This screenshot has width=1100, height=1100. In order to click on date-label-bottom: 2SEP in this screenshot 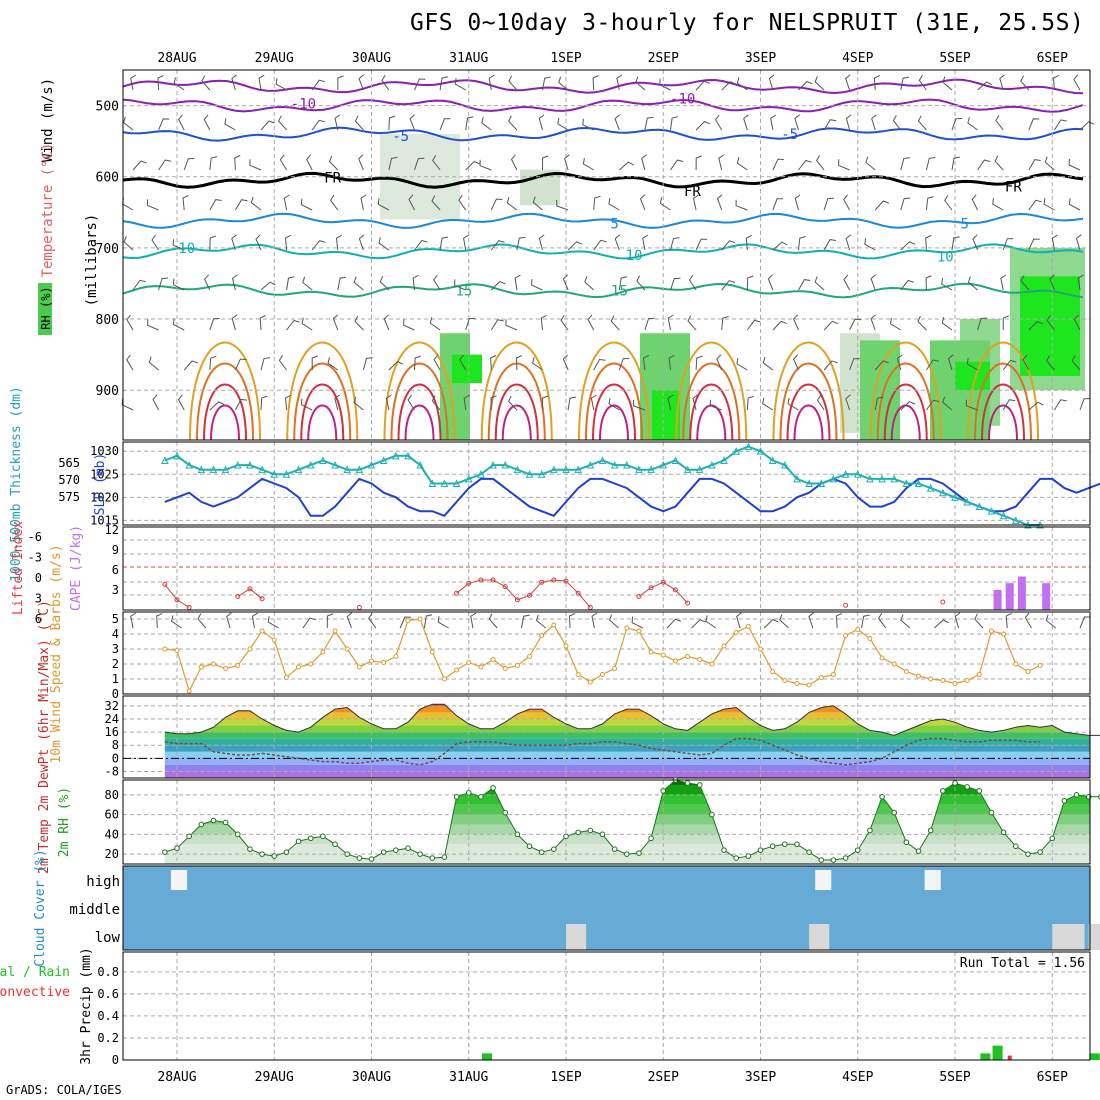, I will do `click(663, 1077)`.